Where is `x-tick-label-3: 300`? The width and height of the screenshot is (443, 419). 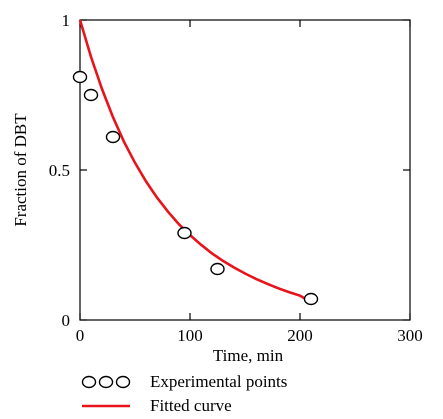 x-tick-label-3: 300 is located at coordinates (410, 335).